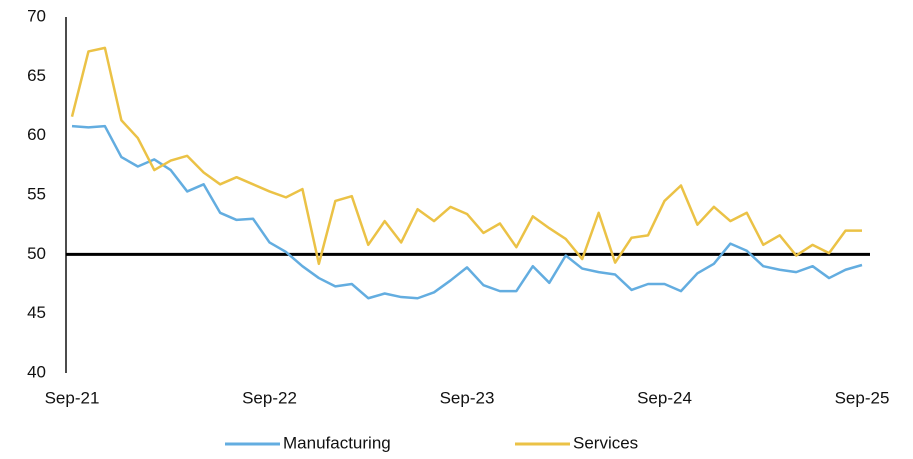 The image size is (913, 459). What do you see at coordinates (467, 397) in the screenshot?
I see `x-tick-label: Sep-23` at bounding box center [467, 397].